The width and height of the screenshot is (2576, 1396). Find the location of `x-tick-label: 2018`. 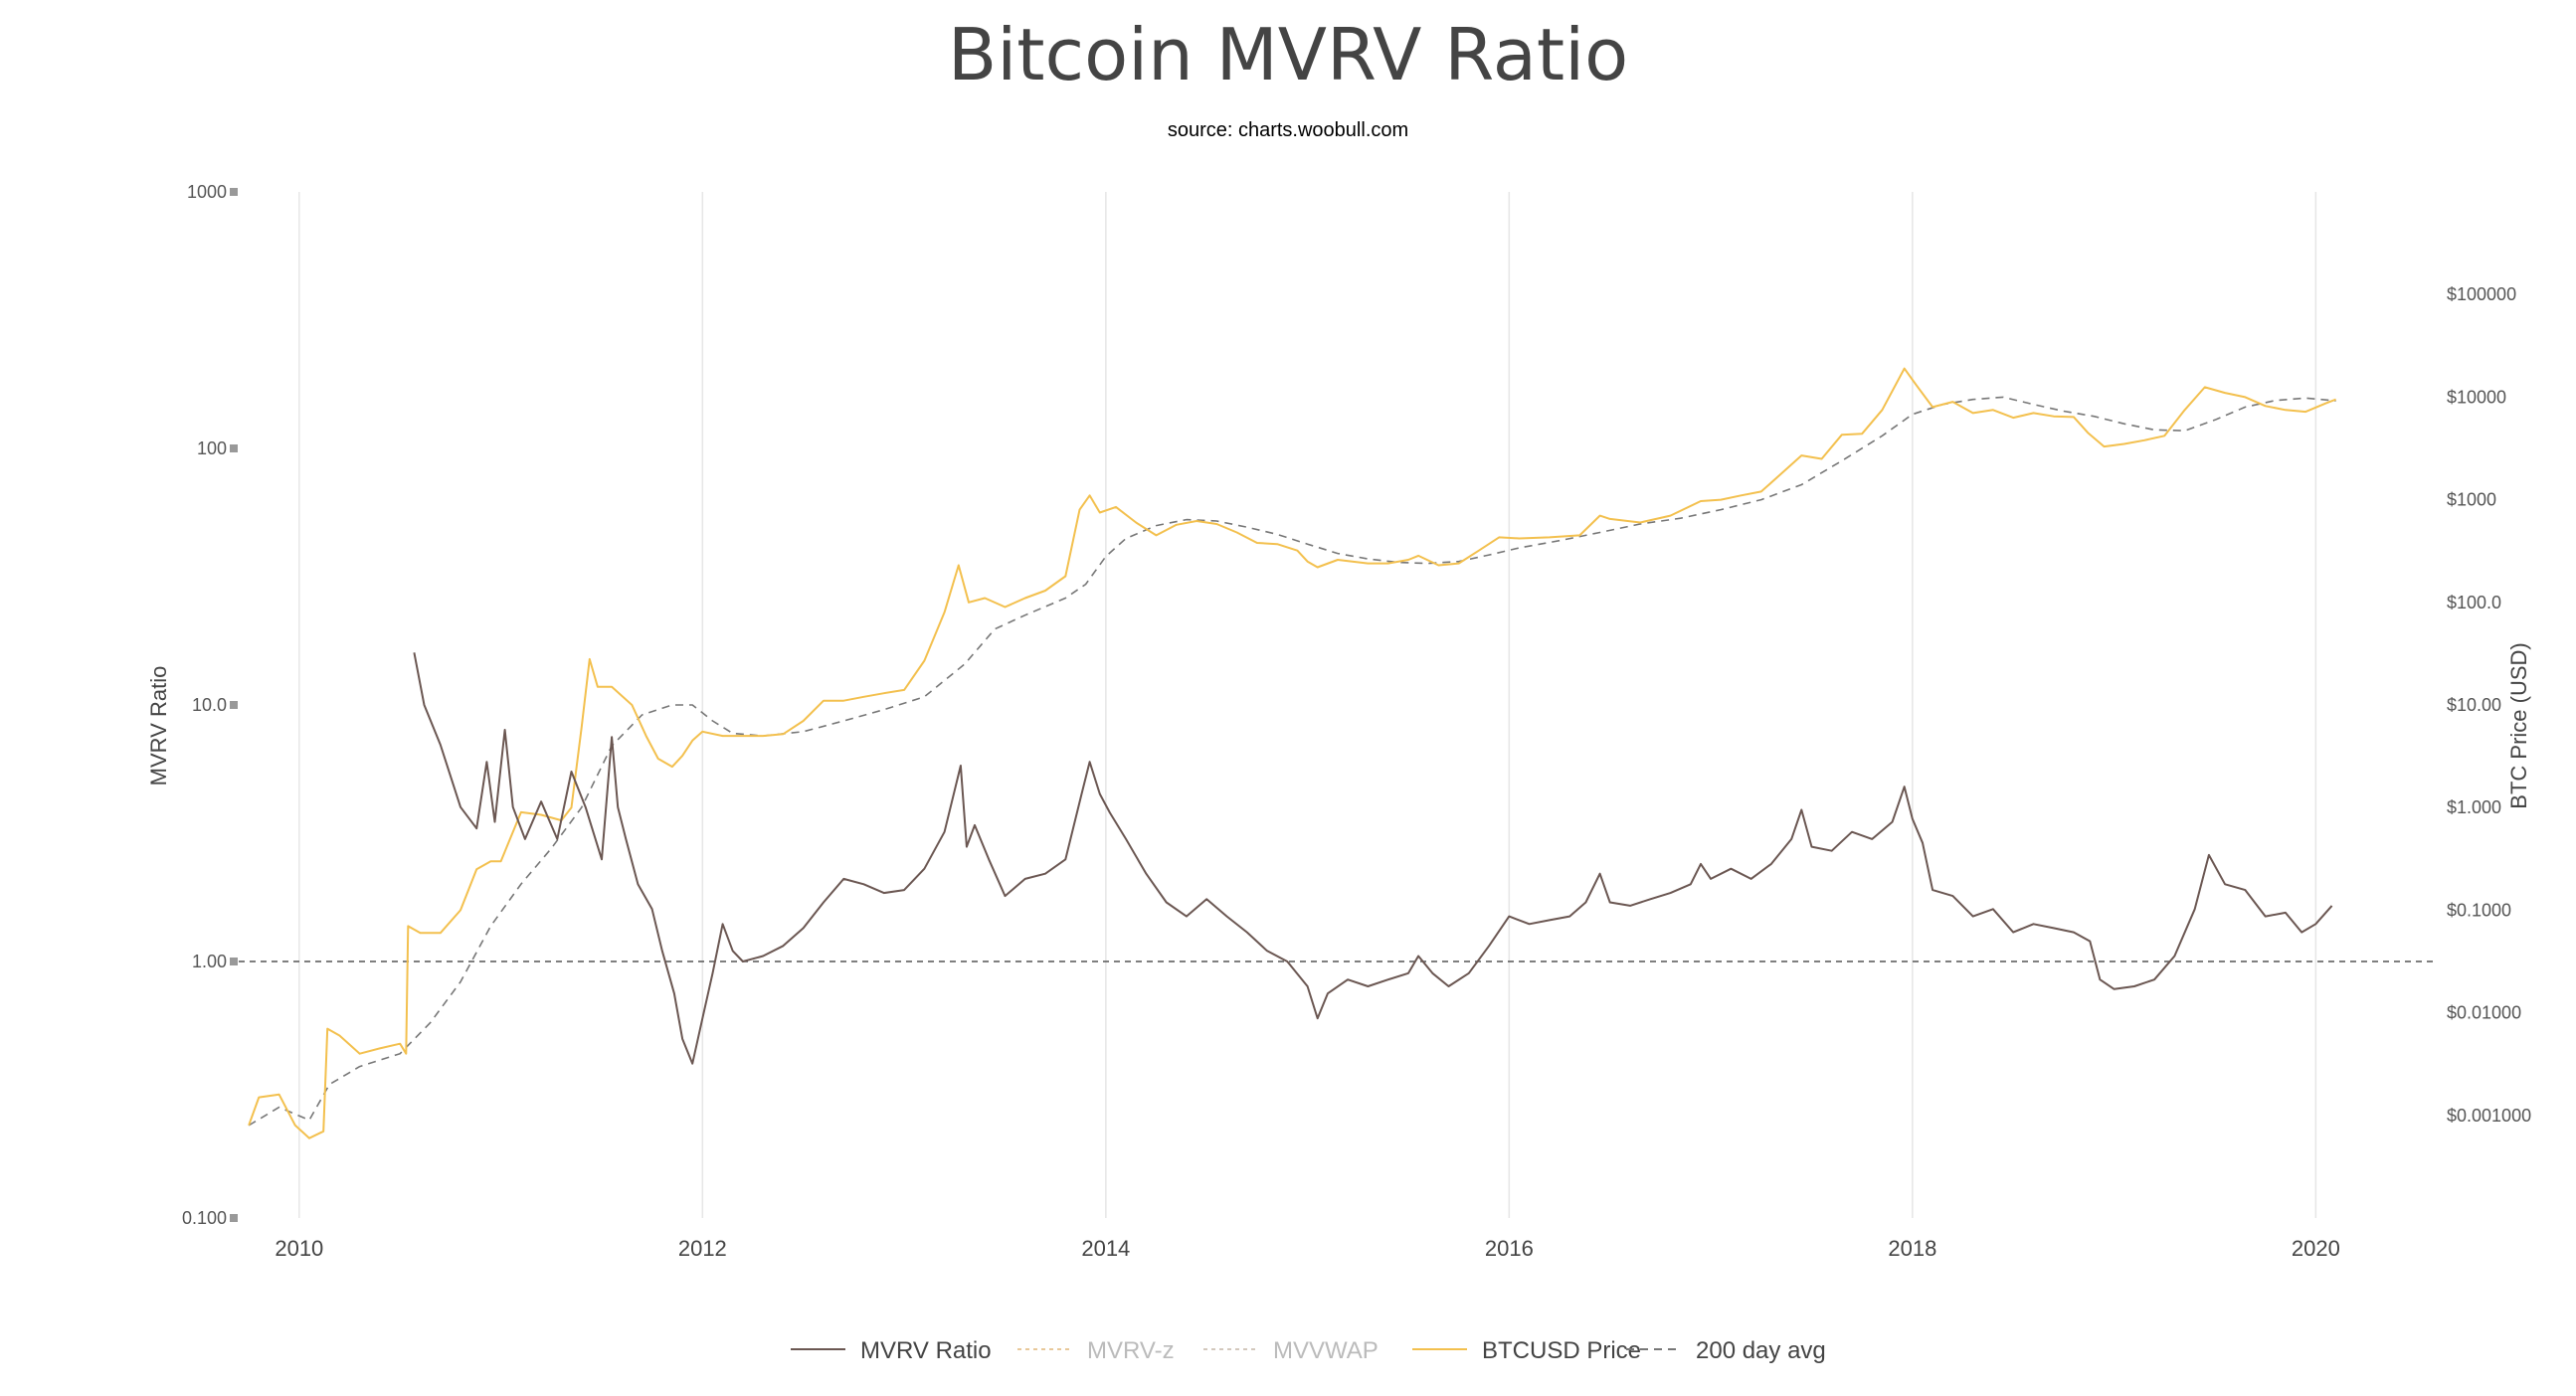

x-tick-label: 2018 is located at coordinates (1912, 1248).